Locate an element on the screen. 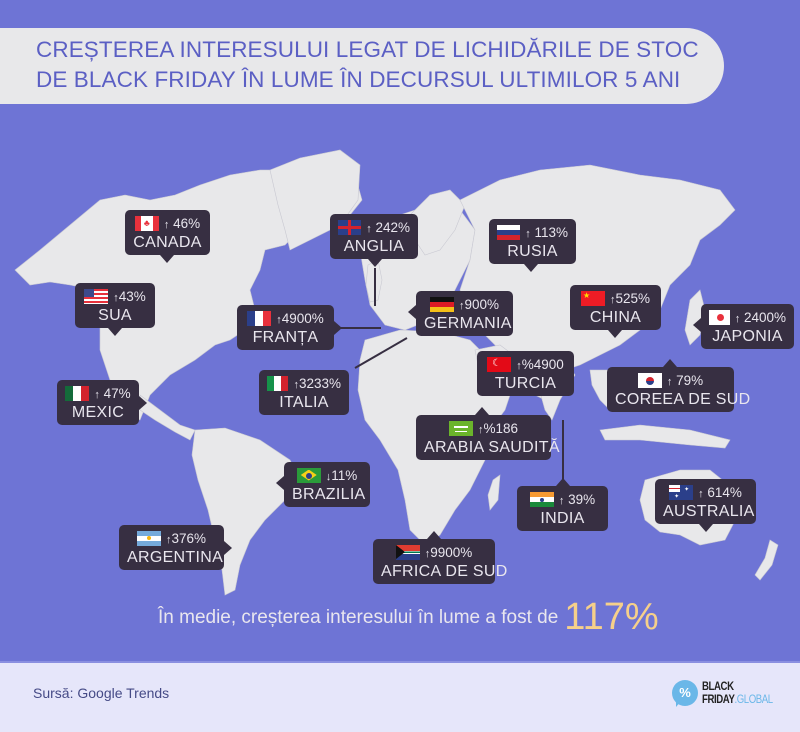  rusia-name: RUSIA is located at coordinates (532, 251).